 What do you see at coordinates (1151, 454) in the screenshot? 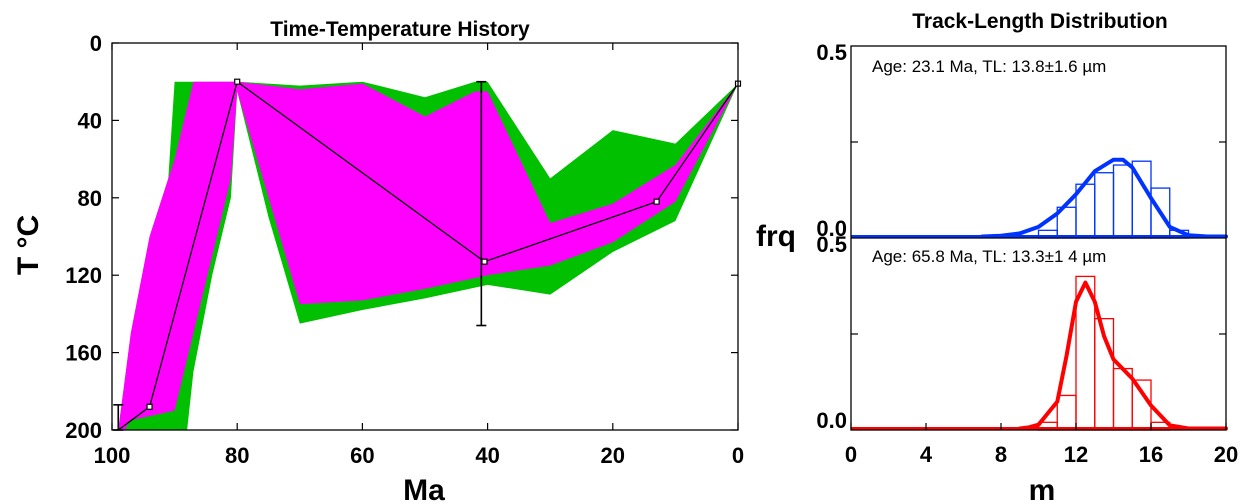
I see `tl-x-tick-label: 16` at bounding box center [1151, 454].